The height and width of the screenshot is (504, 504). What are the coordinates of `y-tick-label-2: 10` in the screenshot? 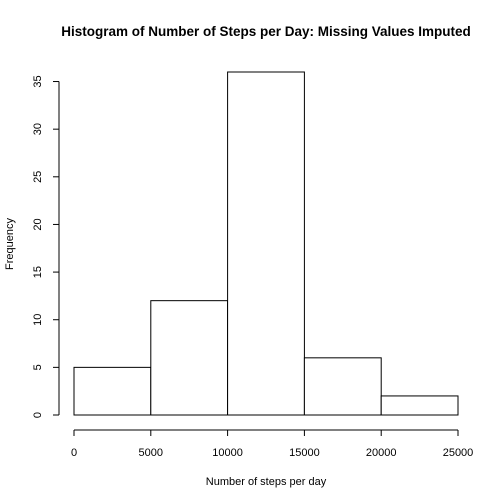 It's located at (38, 320).